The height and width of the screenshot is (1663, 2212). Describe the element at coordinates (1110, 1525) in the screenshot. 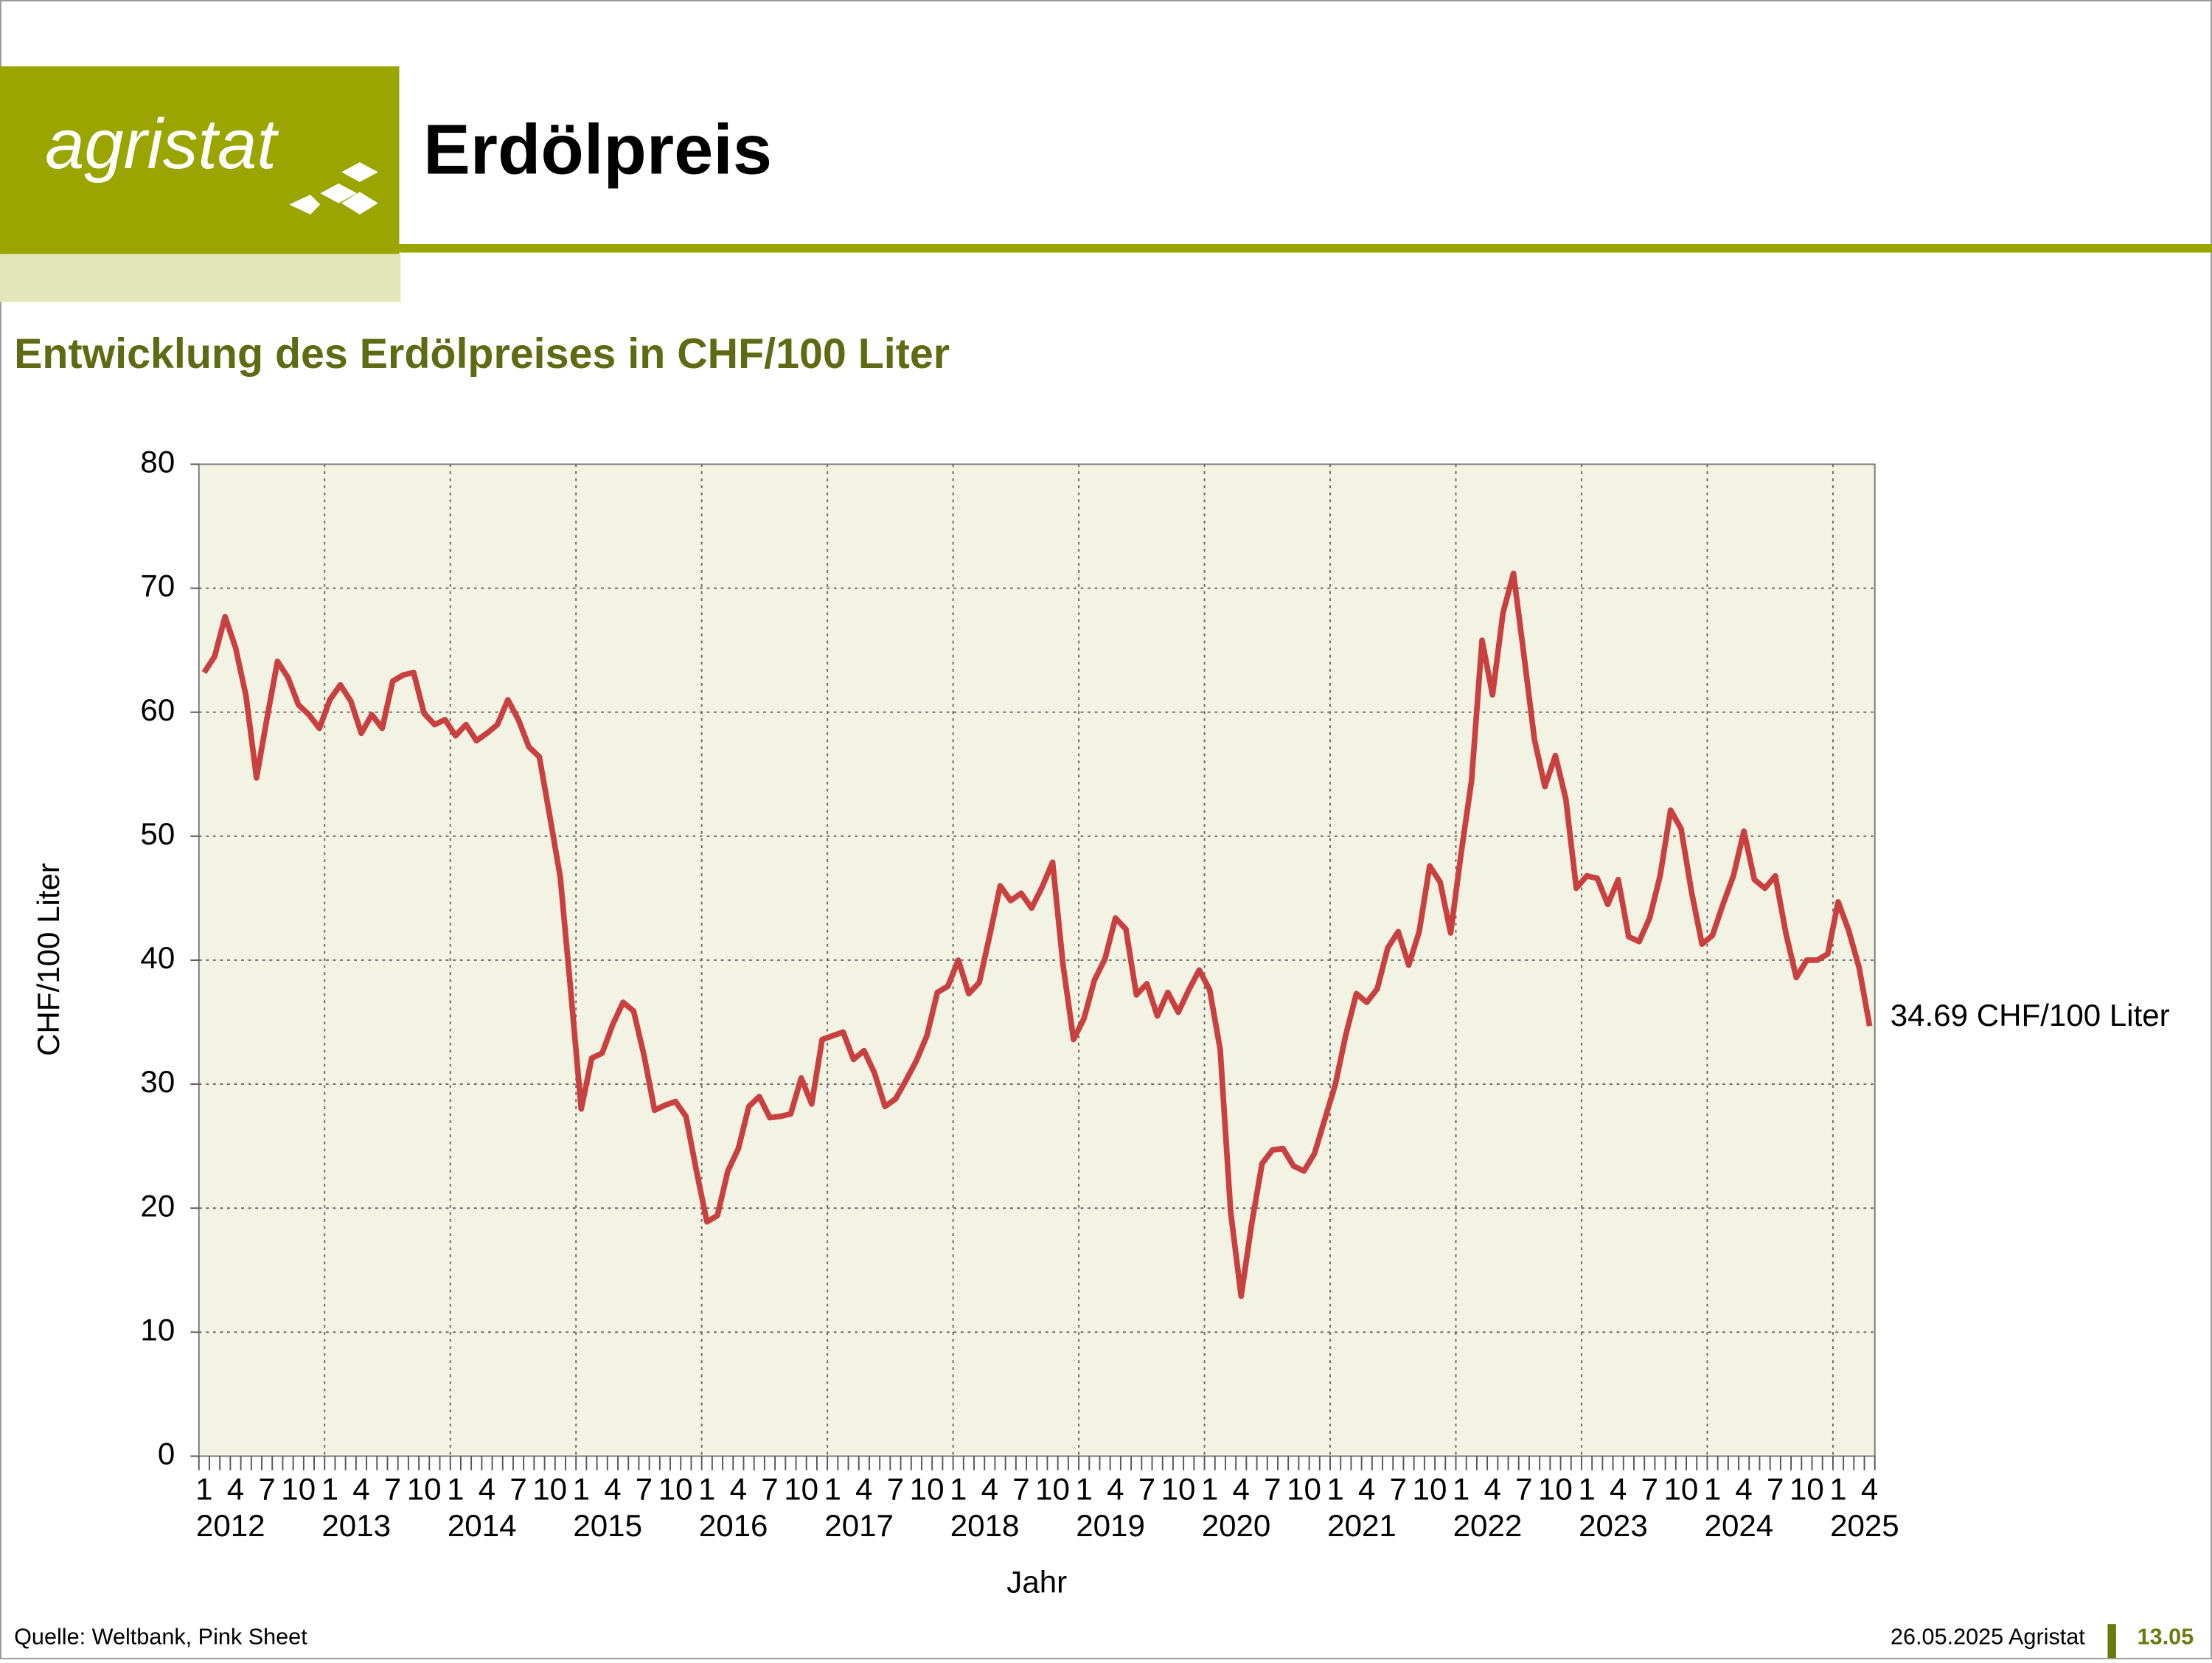

I see `year-label: 2019` at that location.